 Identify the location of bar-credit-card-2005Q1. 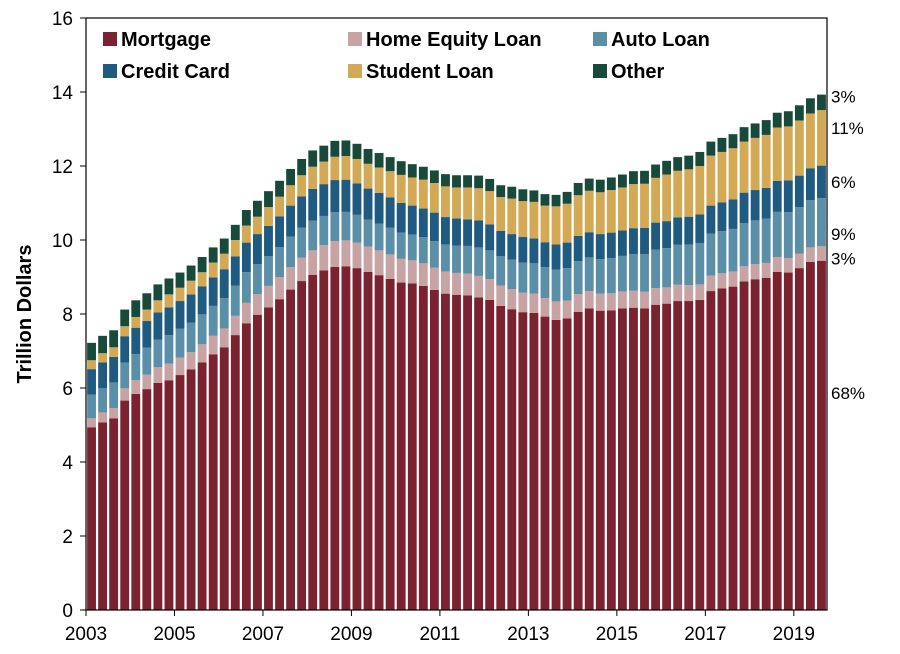
(180, 315).